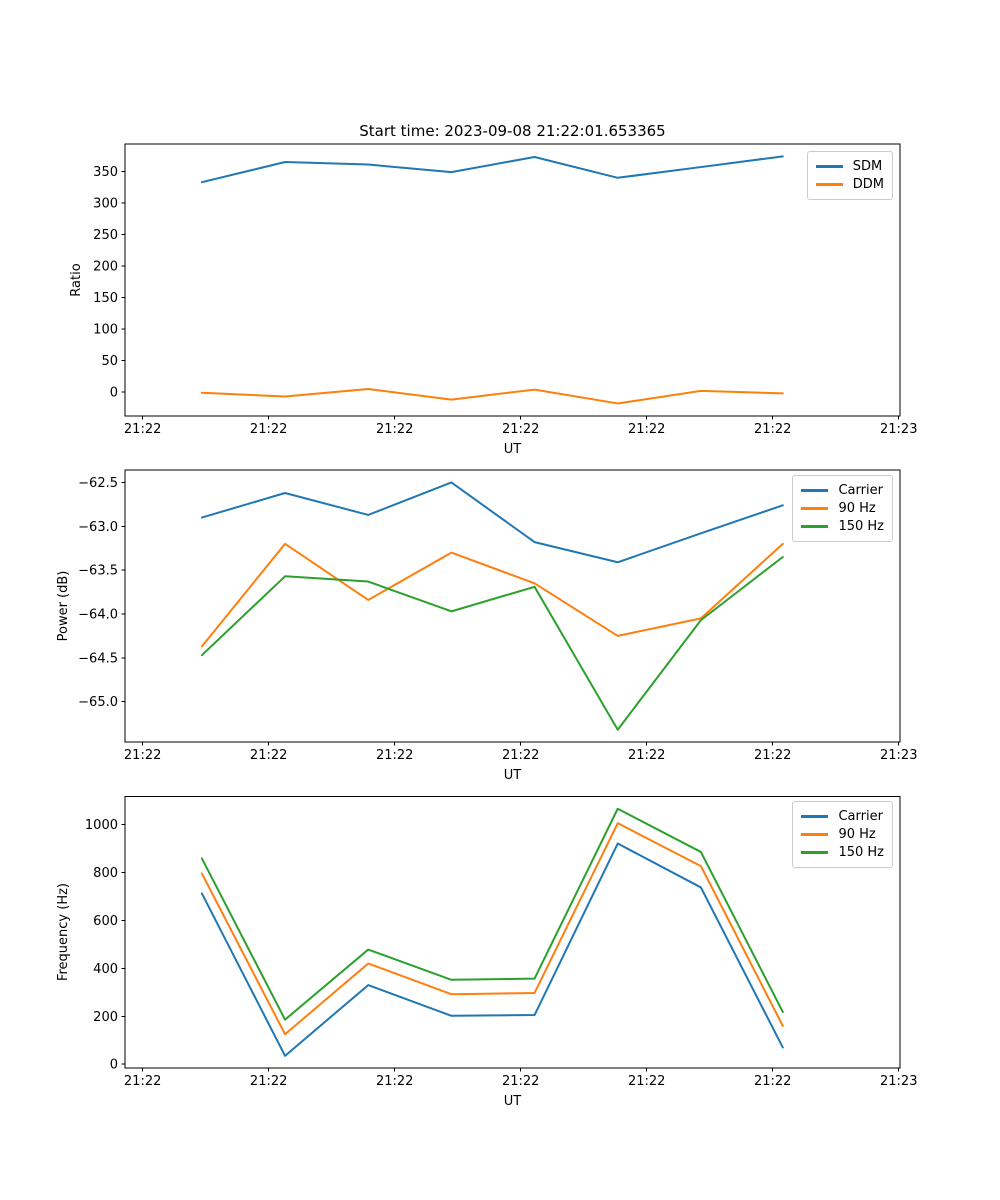 The width and height of the screenshot is (1000, 1200). What do you see at coordinates (492, 396) in the screenshot?
I see `series-line-ddm` at bounding box center [492, 396].